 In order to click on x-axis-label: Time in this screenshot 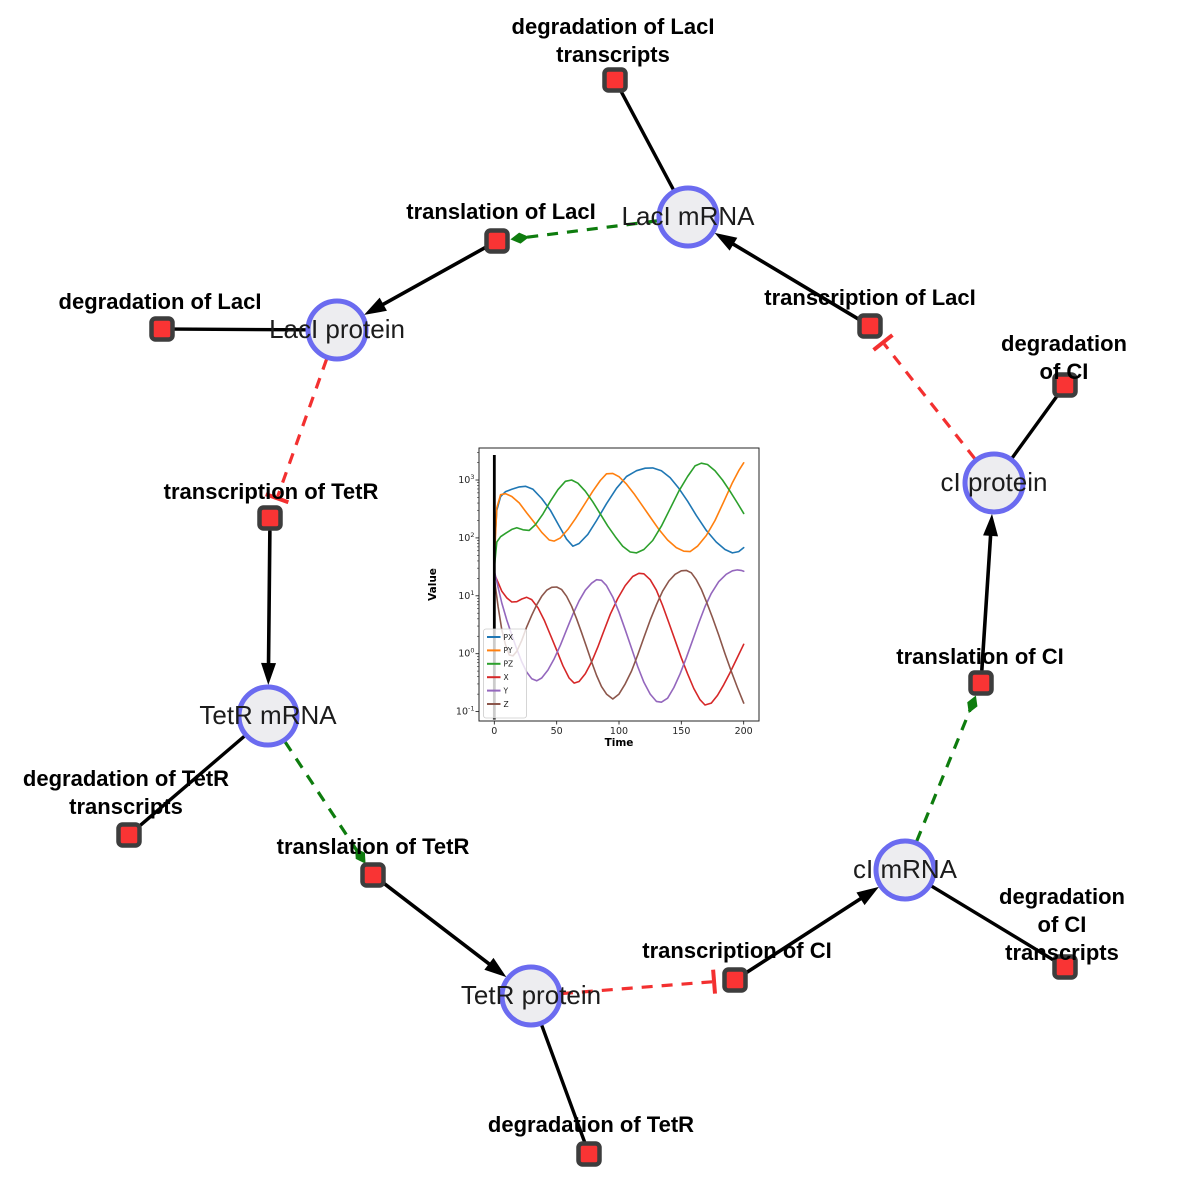, I will do `click(619, 743)`.